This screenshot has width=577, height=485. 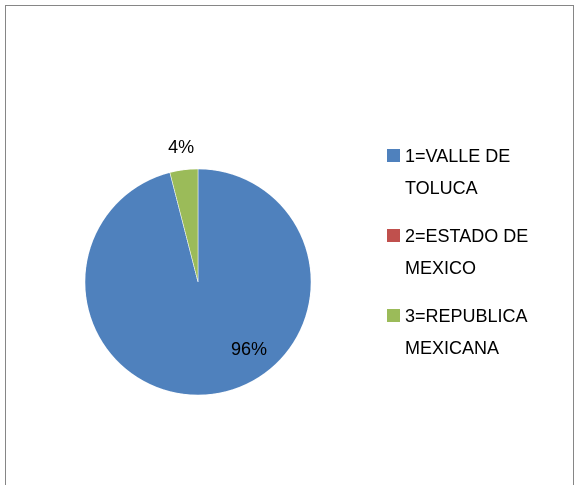 I want to click on legend-item: 2=ESTADO DE MEXICO, so click(x=472, y=252).